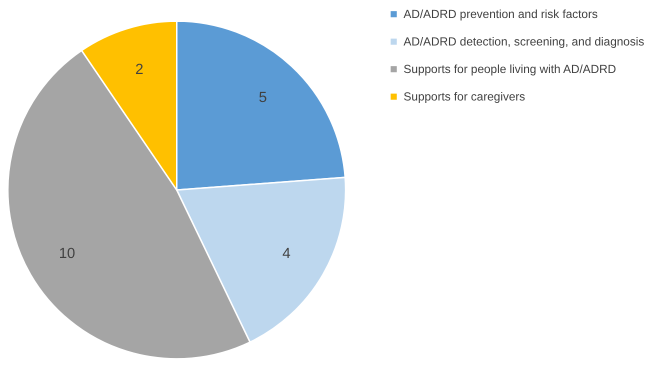  I want to click on legend-label: Supports for people living with AD/ADRD, so click(510, 69).